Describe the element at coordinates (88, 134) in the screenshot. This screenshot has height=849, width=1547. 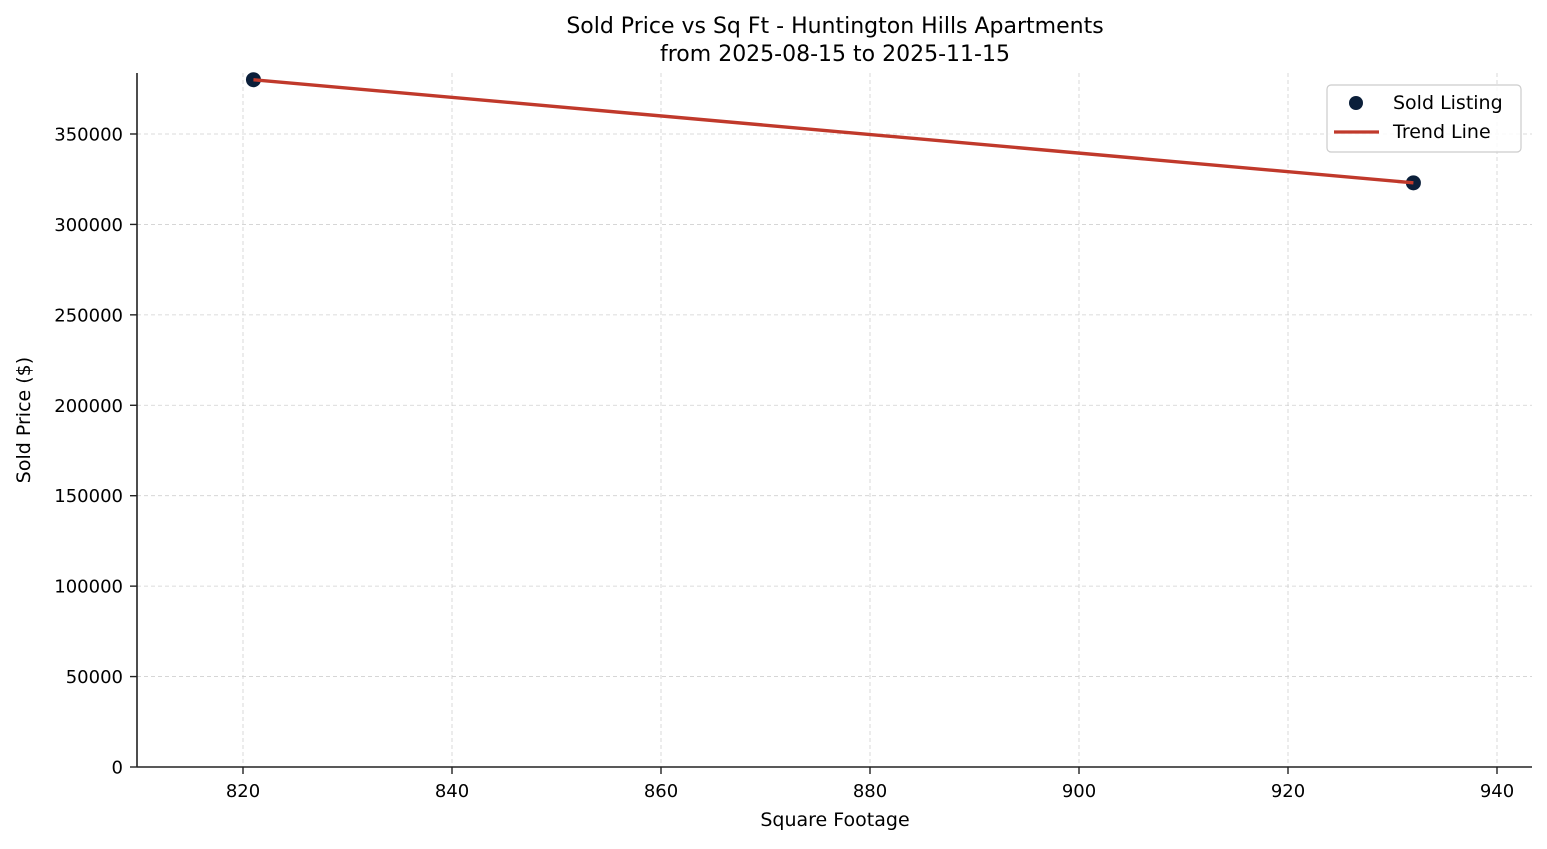
I see `y-tick-label: 350000` at that location.